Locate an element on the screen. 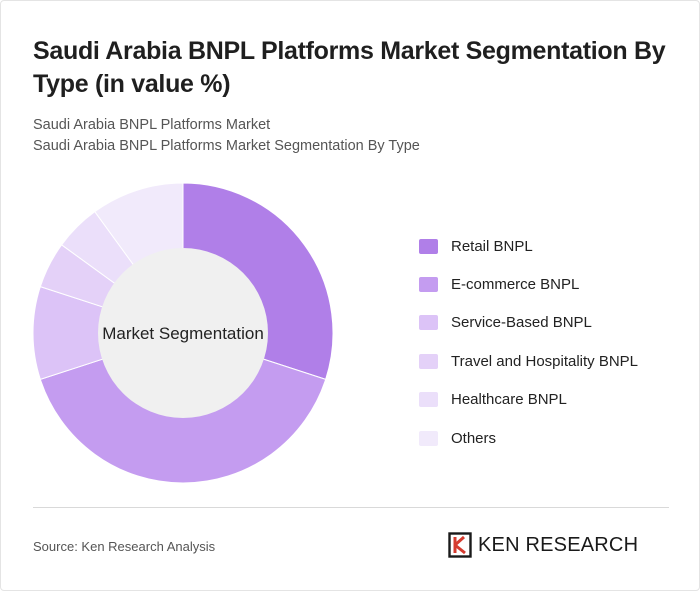 Image resolution: width=700 pixels, height=591 pixels. footer-divider is located at coordinates (351, 507).